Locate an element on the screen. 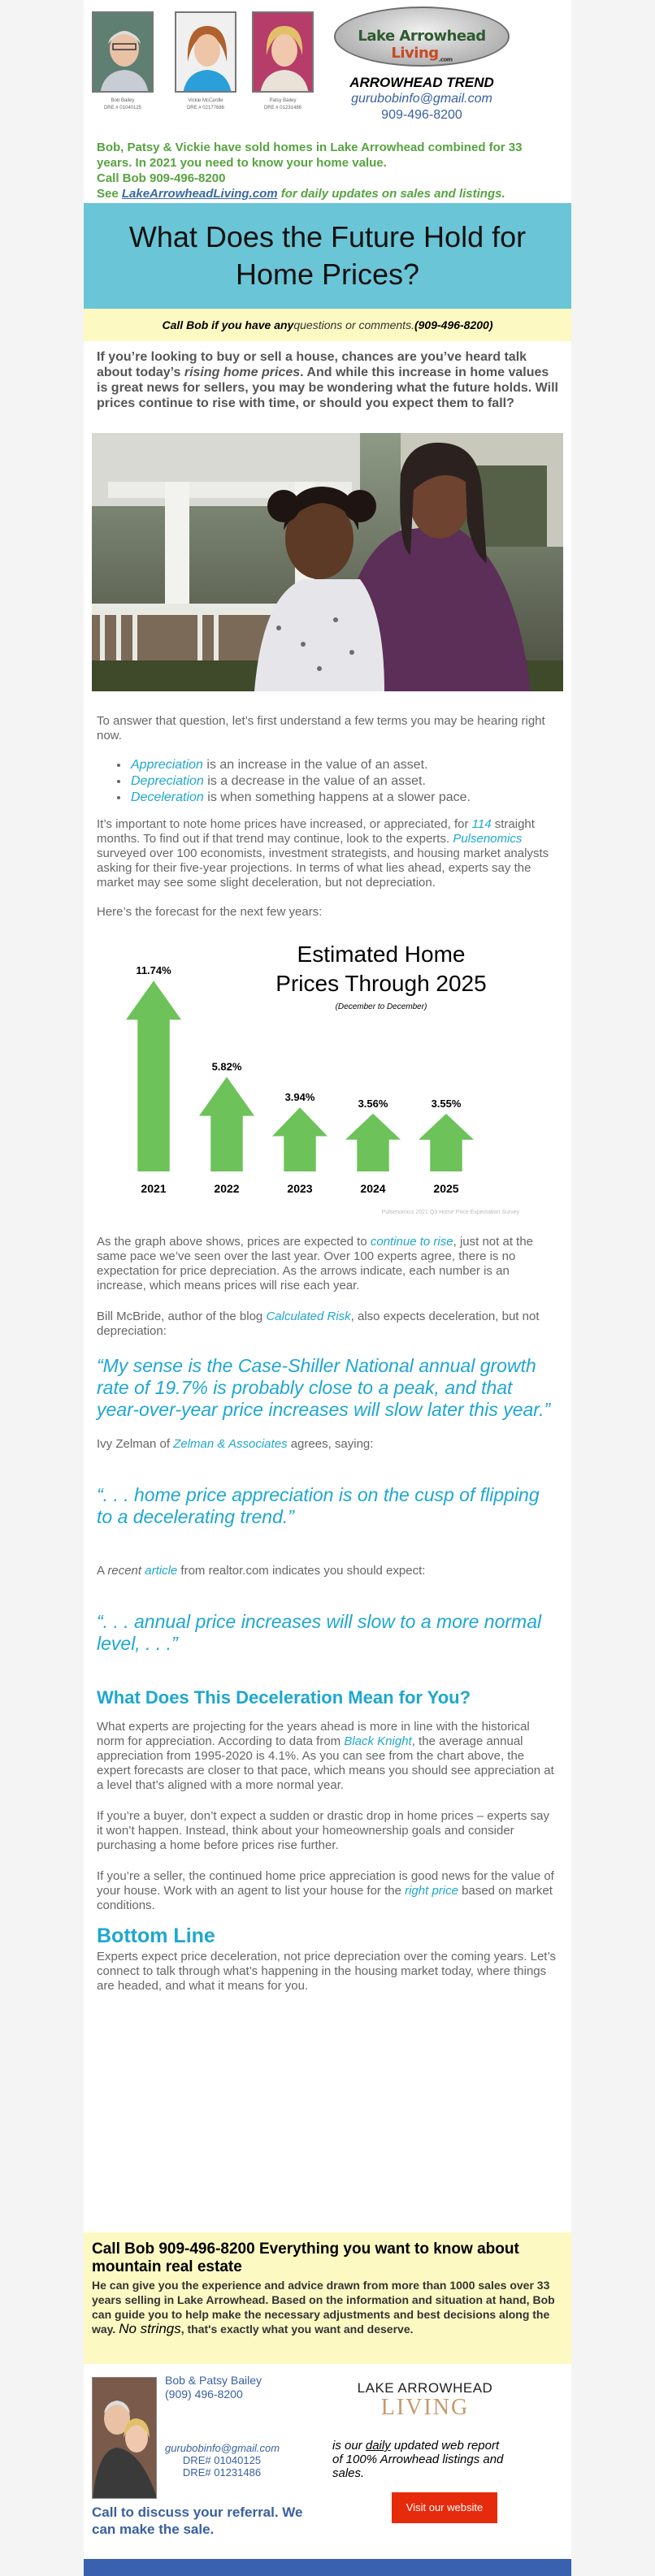  chart-subtitle: (December to December) is located at coordinates (381, 1006).